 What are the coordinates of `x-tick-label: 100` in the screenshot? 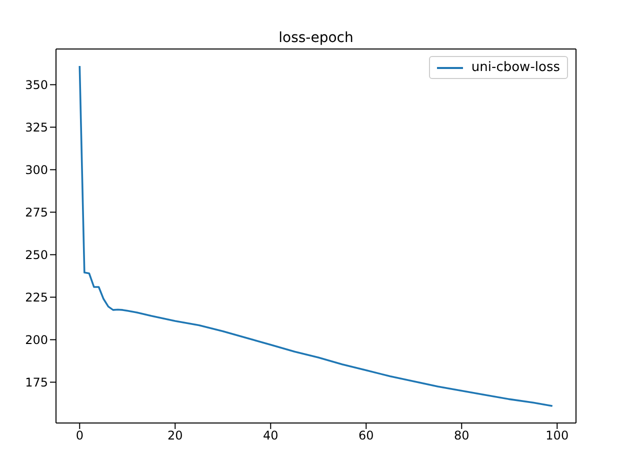 It's located at (557, 435).